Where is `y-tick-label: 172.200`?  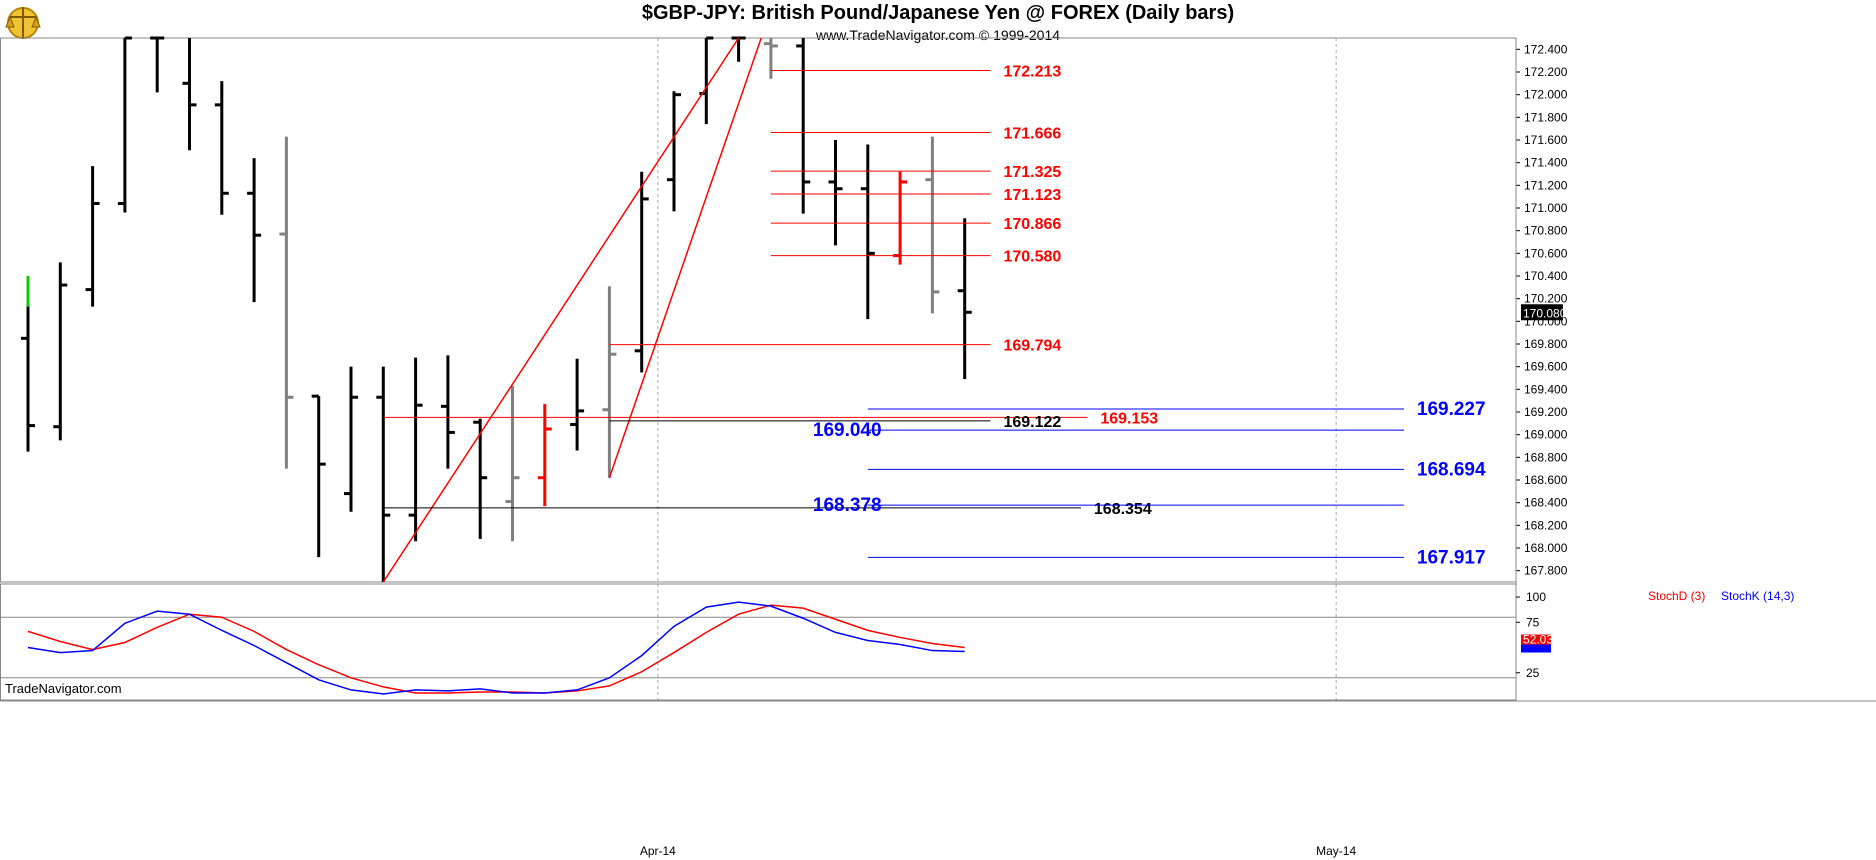
y-tick-label: 172.200 is located at coordinates (1546, 72).